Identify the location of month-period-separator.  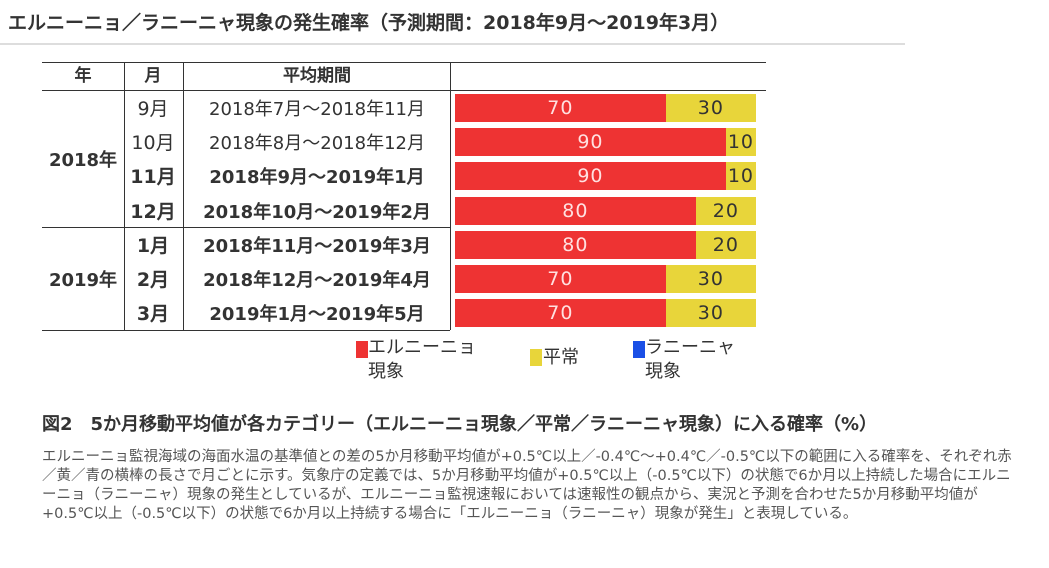
(183, 196).